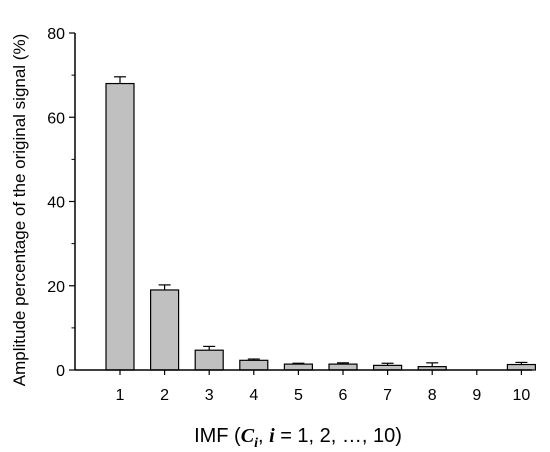 The width and height of the screenshot is (550, 452). What do you see at coordinates (432, 395) in the screenshot?
I see `x-tick-label: 8` at bounding box center [432, 395].